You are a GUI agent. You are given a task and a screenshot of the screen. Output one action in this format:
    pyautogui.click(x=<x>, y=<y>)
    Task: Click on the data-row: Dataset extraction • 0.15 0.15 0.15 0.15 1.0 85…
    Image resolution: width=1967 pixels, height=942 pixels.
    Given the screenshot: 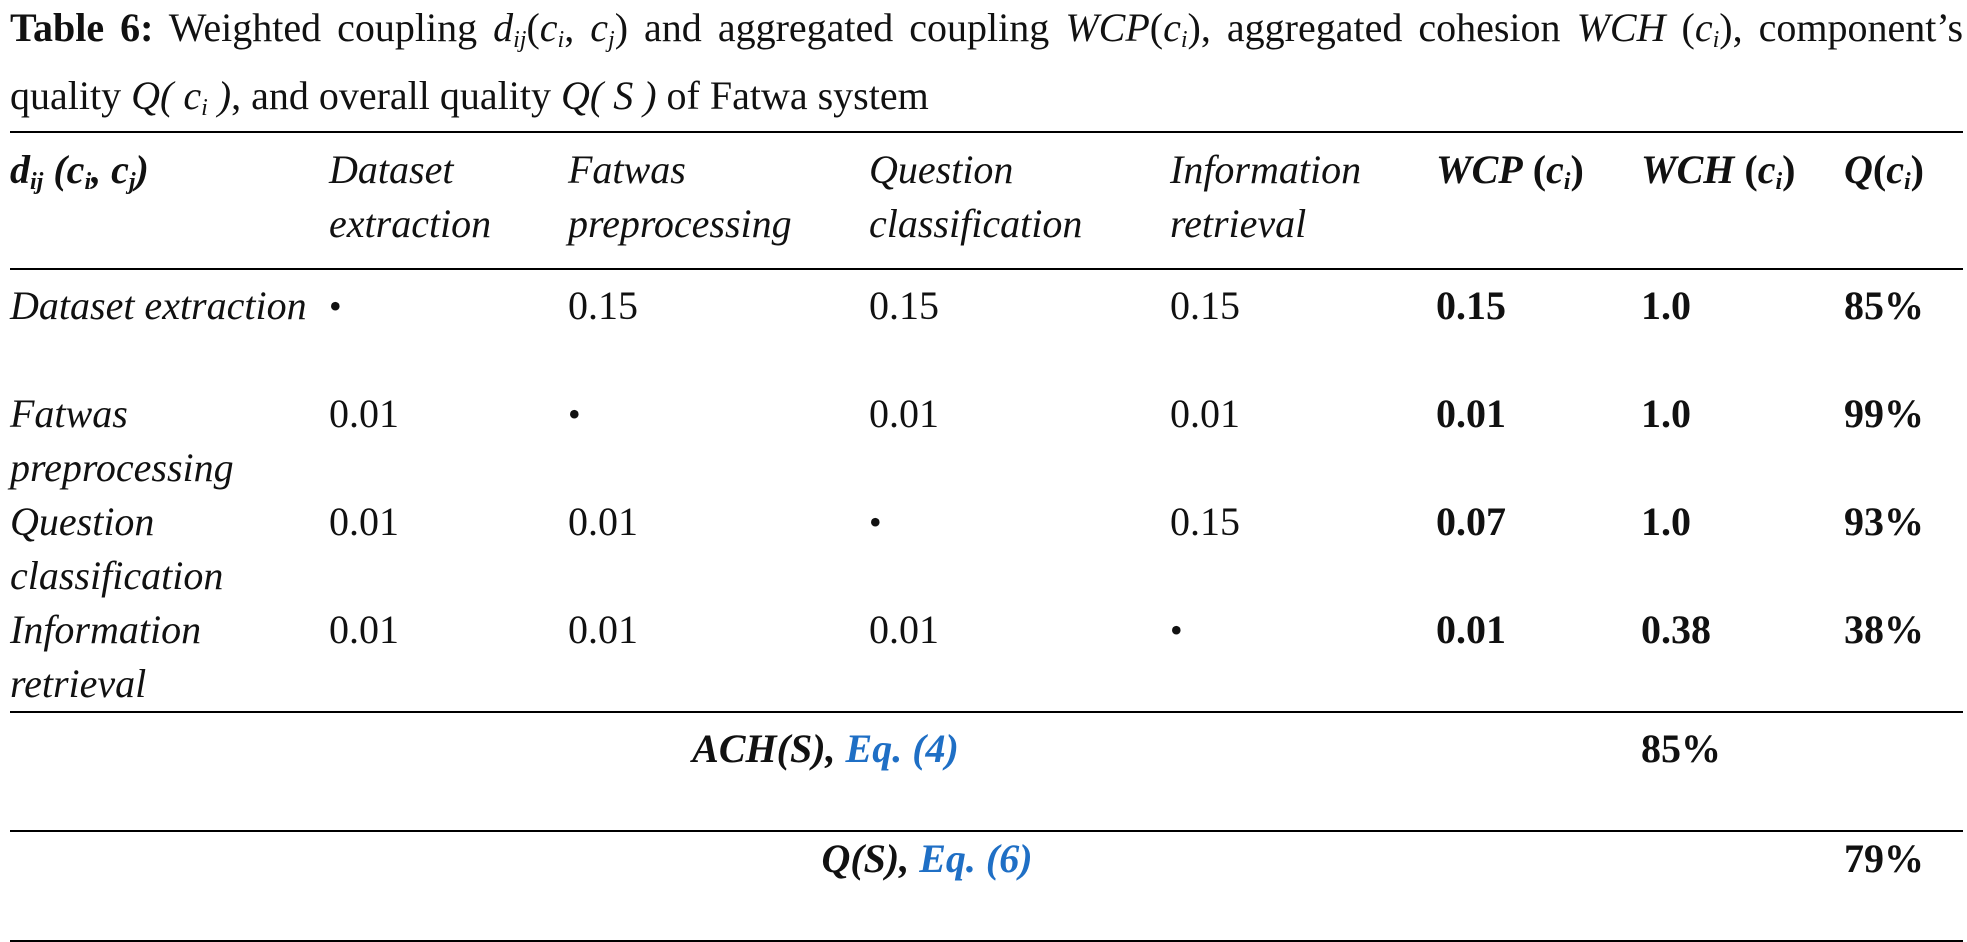 What is the action you would take?
    pyautogui.click(x=986, y=328)
    